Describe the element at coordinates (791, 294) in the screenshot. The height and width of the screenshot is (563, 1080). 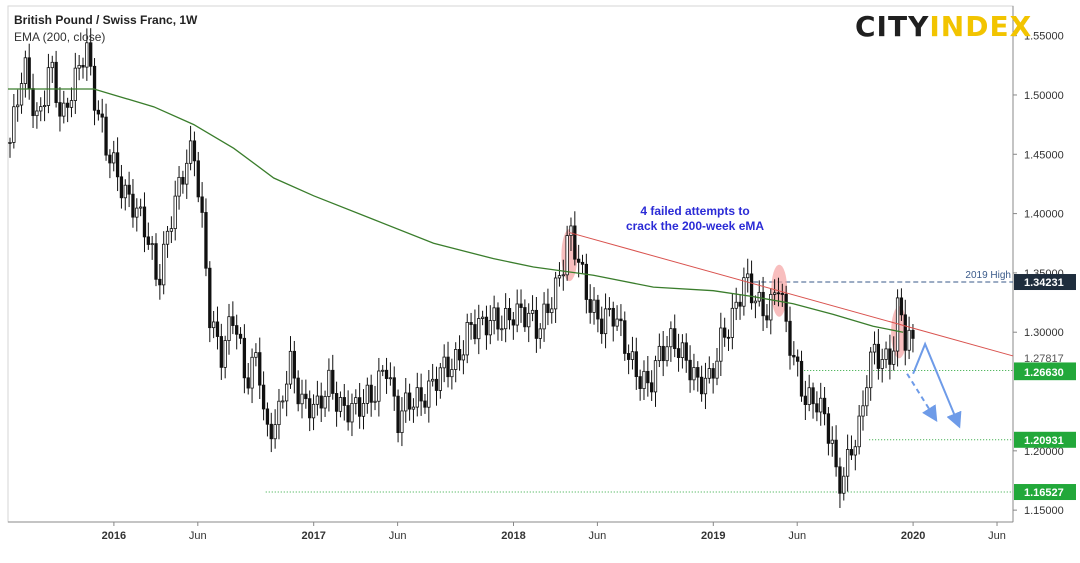
I see `resistance-trendline` at that location.